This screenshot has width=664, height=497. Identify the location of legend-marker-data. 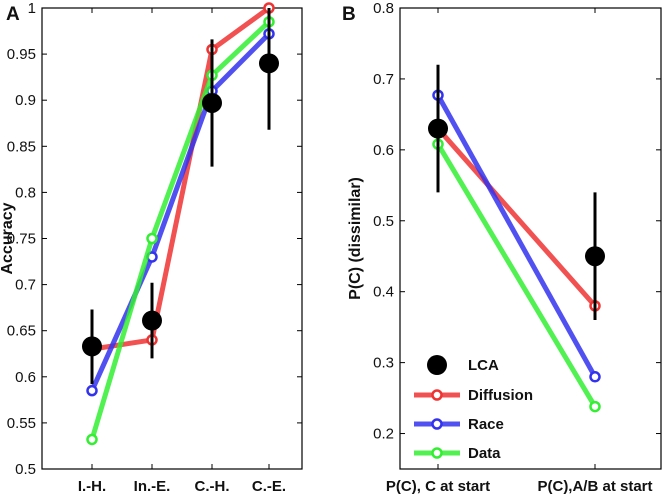
(437, 453).